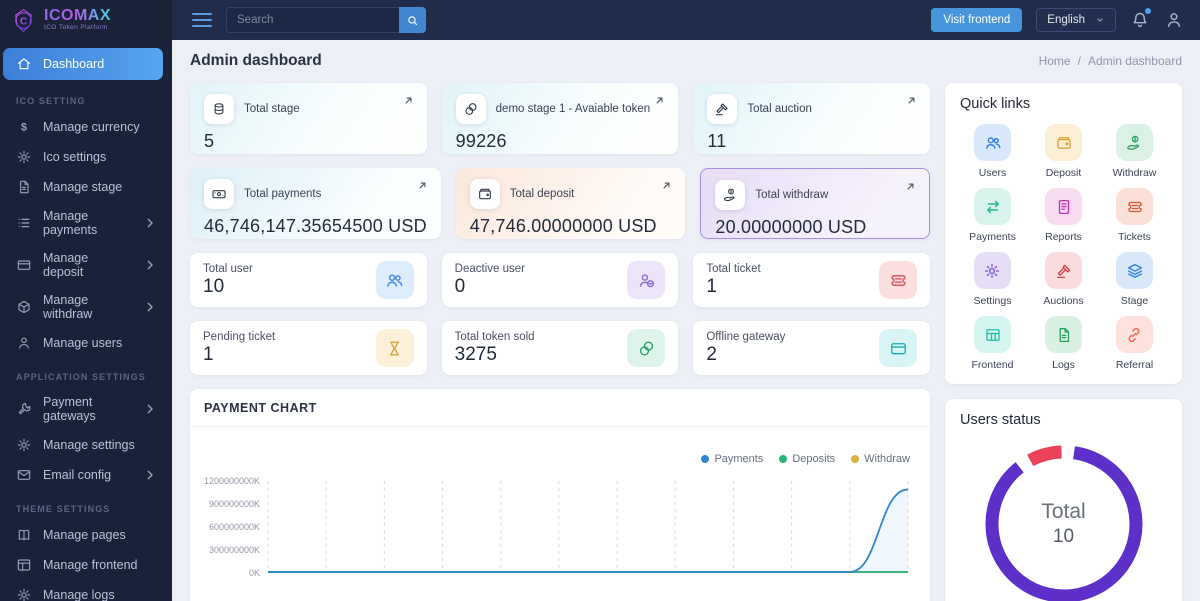 The image size is (1200, 601). I want to click on sidebar-item-manage-payments: Manage payments, so click(86, 223).